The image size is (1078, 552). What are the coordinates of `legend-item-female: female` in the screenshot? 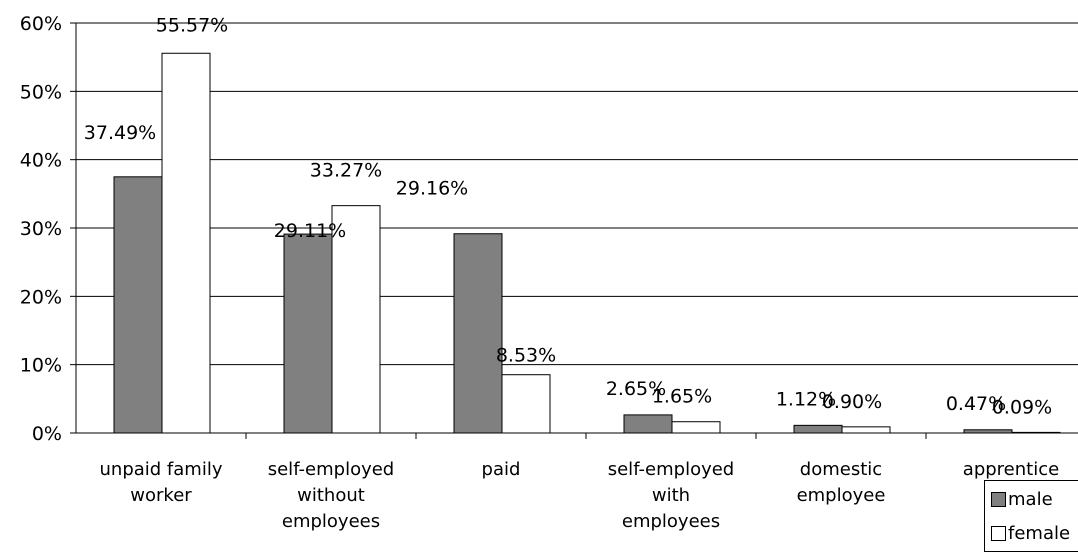 It's located at (1030, 533).